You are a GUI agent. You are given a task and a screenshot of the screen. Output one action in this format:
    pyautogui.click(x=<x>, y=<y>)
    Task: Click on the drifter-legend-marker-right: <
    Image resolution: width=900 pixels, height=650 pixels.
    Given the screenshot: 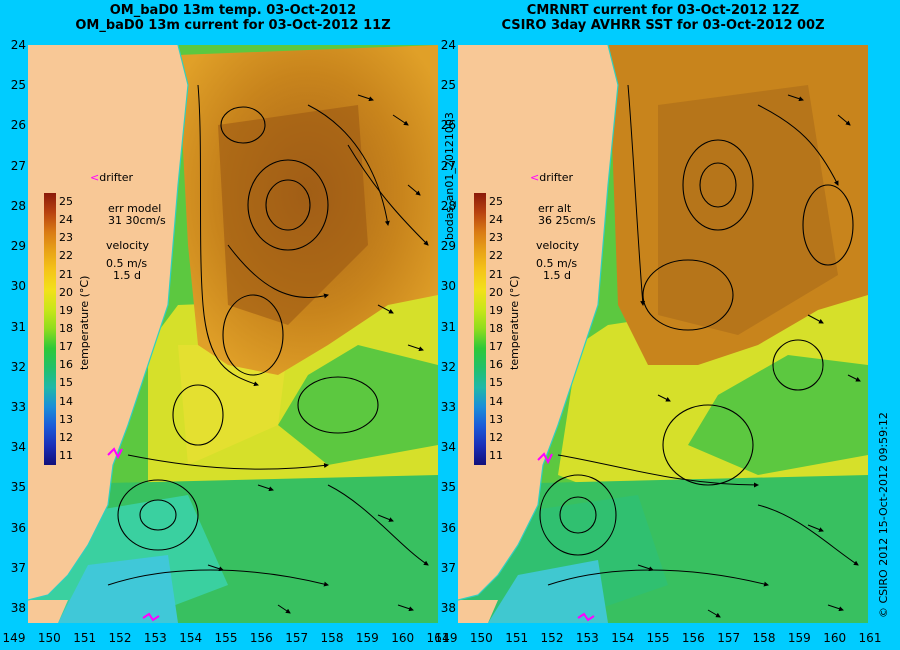 What is the action you would take?
    pyautogui.click(x=535, y=177)
    